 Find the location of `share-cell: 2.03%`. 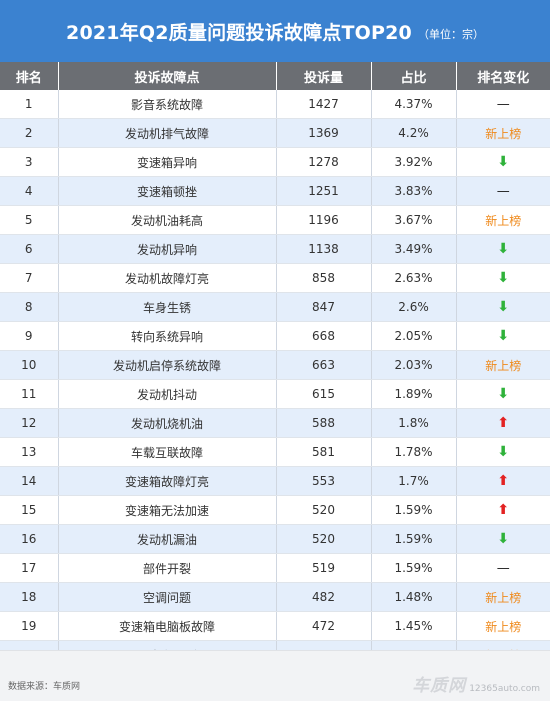

share-cell: 2.03% is located at coordinates (414, 365).